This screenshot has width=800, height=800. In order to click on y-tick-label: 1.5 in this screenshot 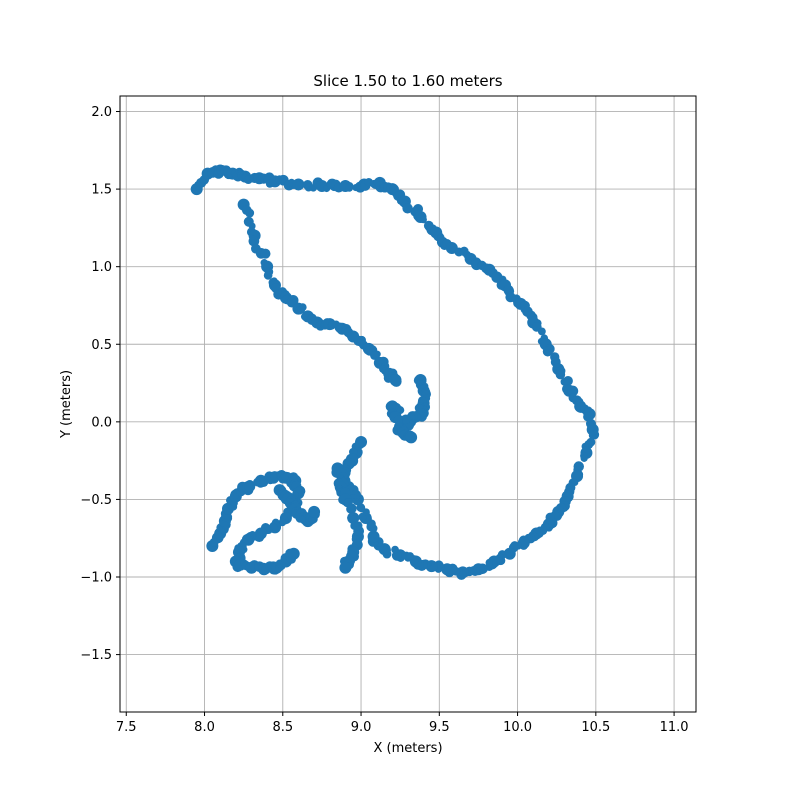, I will do `click(101, 190)`.